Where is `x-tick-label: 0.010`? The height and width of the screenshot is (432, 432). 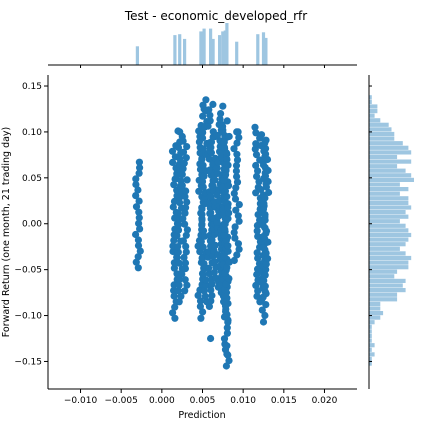
x-tick-label: 0.010 is located at coordinates (243, 401).